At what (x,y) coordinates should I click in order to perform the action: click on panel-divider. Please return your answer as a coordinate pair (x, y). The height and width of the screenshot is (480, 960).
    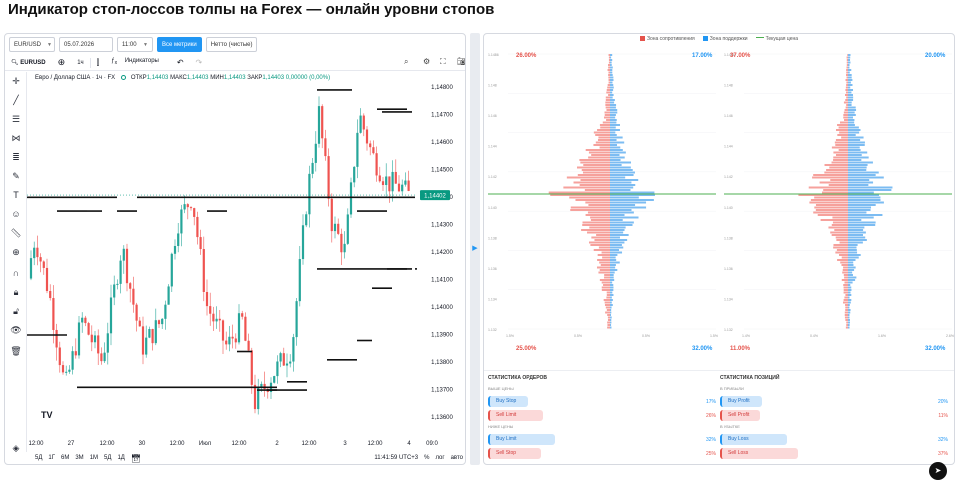
    Looking at the image, I should click on (475, 249).